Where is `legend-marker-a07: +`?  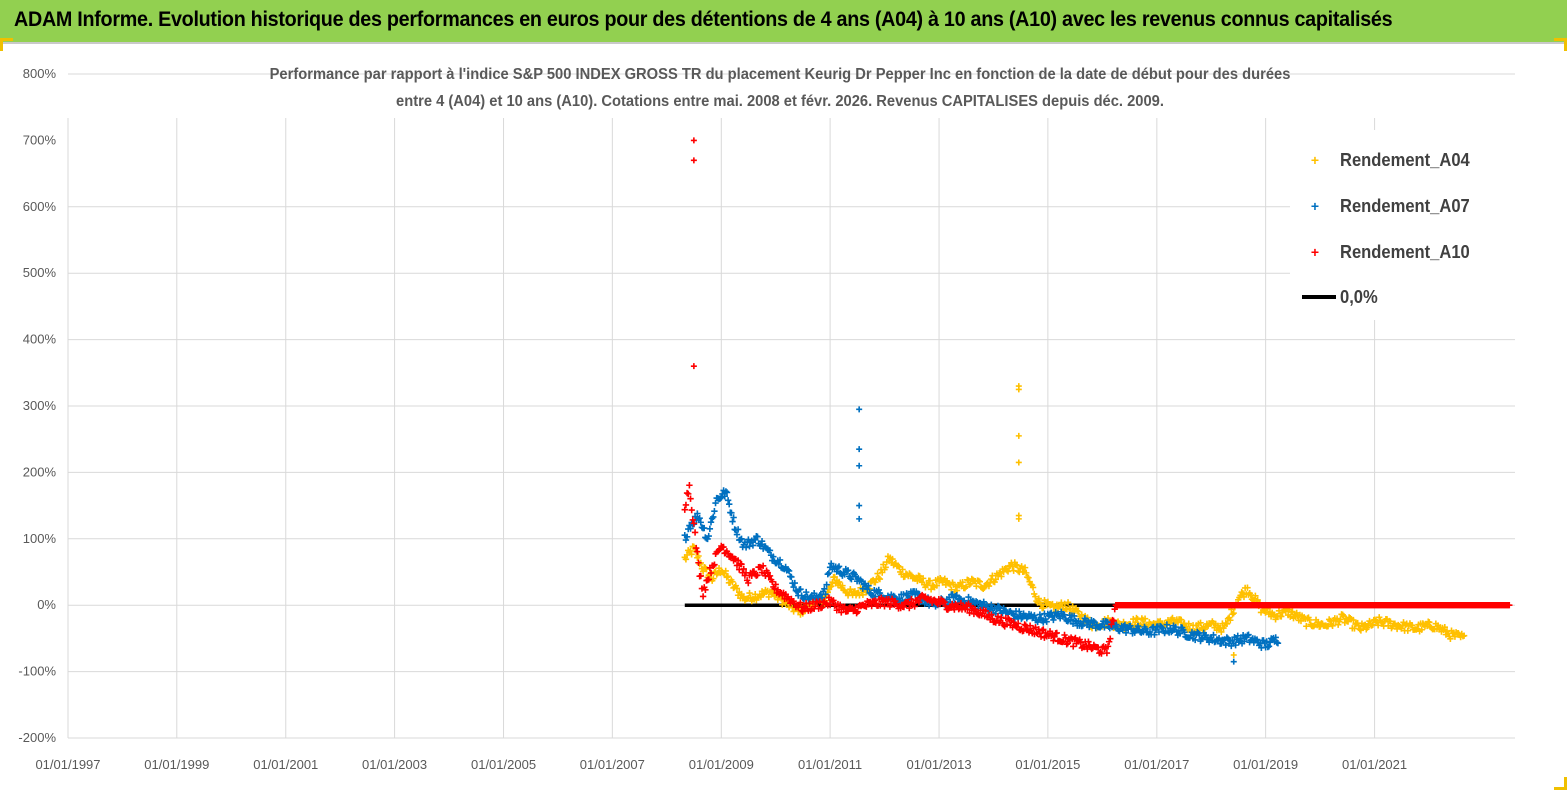 legend-marker-a07: + is located at coordinates (1315, 206).